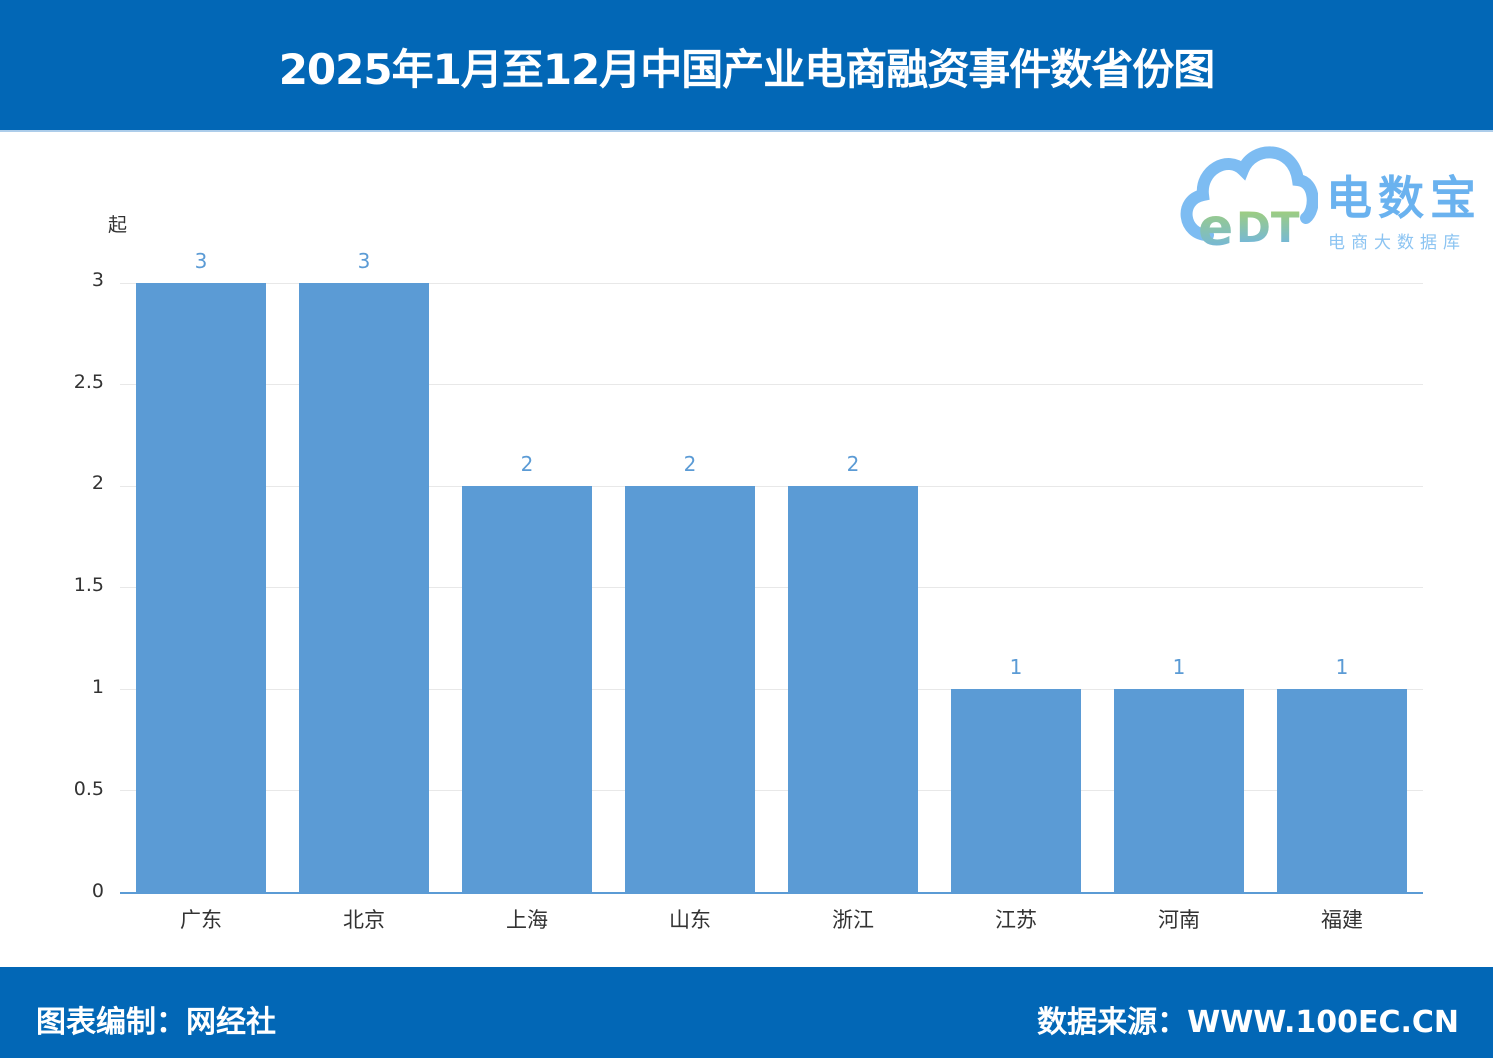  Describe the element at coordinates (1215, 226) in the screenshot. I see `svg-text: e` at that location.